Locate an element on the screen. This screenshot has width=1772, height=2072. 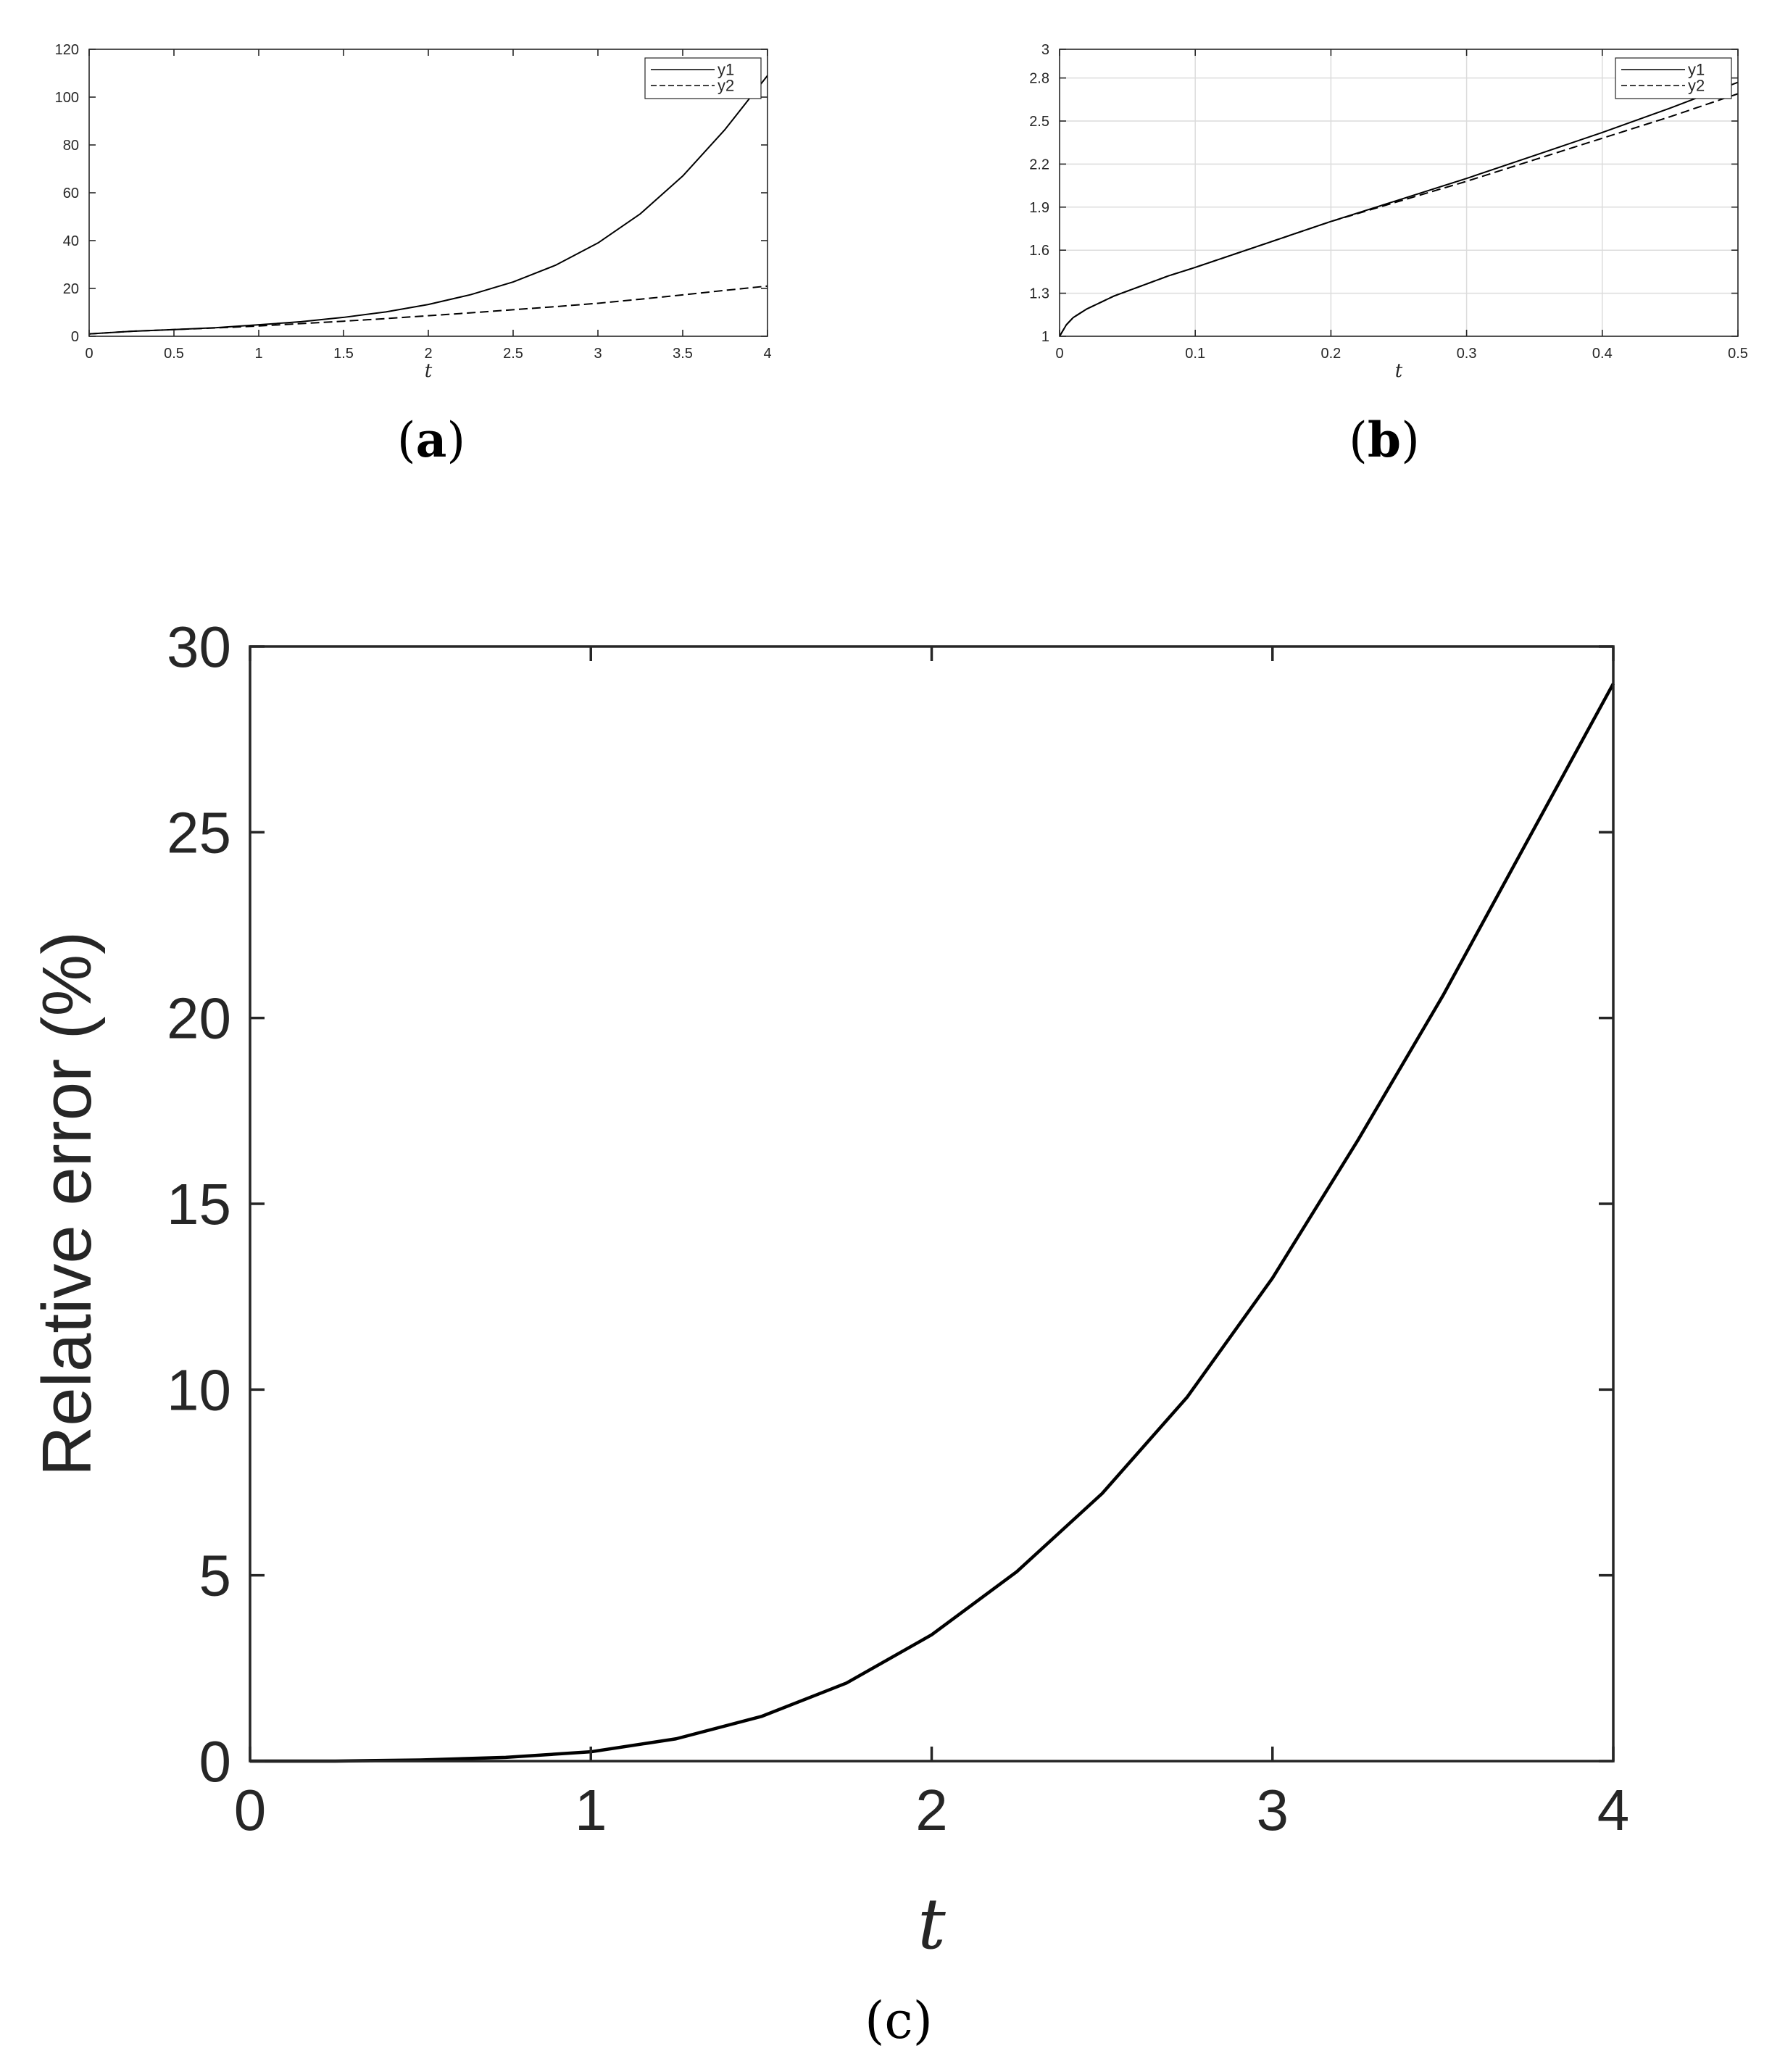
y-tick-label: 2.5 is located at coordinates (1039, 122).